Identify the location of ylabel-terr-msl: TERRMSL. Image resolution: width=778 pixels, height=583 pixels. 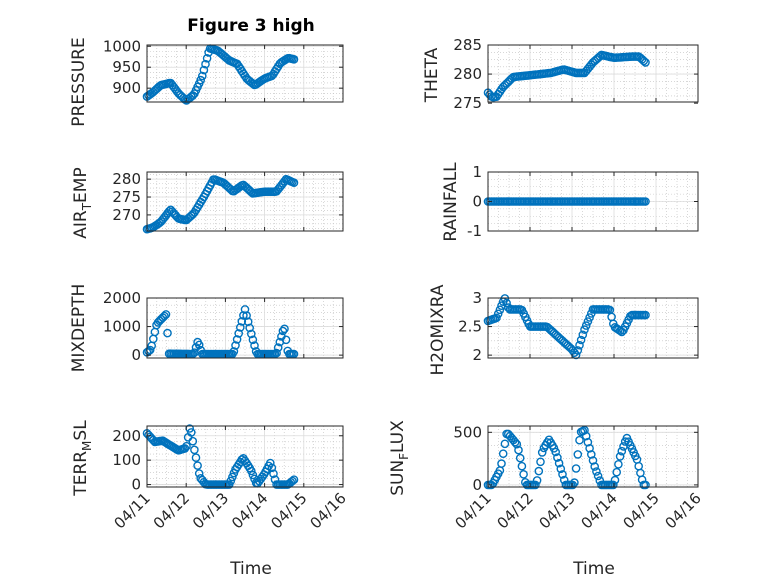
(82, 458).